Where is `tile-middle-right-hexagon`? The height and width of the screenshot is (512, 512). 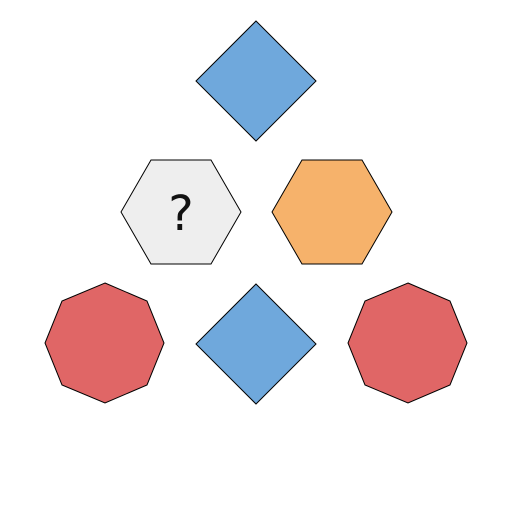
tile-middle-right-hexagon is located at coordinates (332, 212).